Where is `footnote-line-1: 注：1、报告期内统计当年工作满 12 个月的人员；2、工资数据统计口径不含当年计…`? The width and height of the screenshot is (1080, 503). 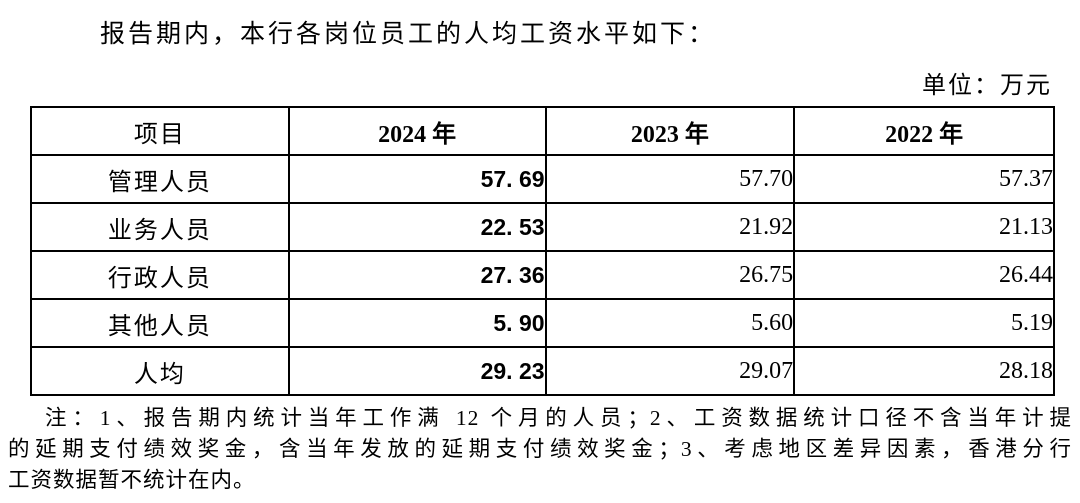
footnote-line-1: 注：1、报告期内统计当年工作满 12 个月的人员；2、工资数据统计口径不含当年计… is located at coordinates (558, 418).